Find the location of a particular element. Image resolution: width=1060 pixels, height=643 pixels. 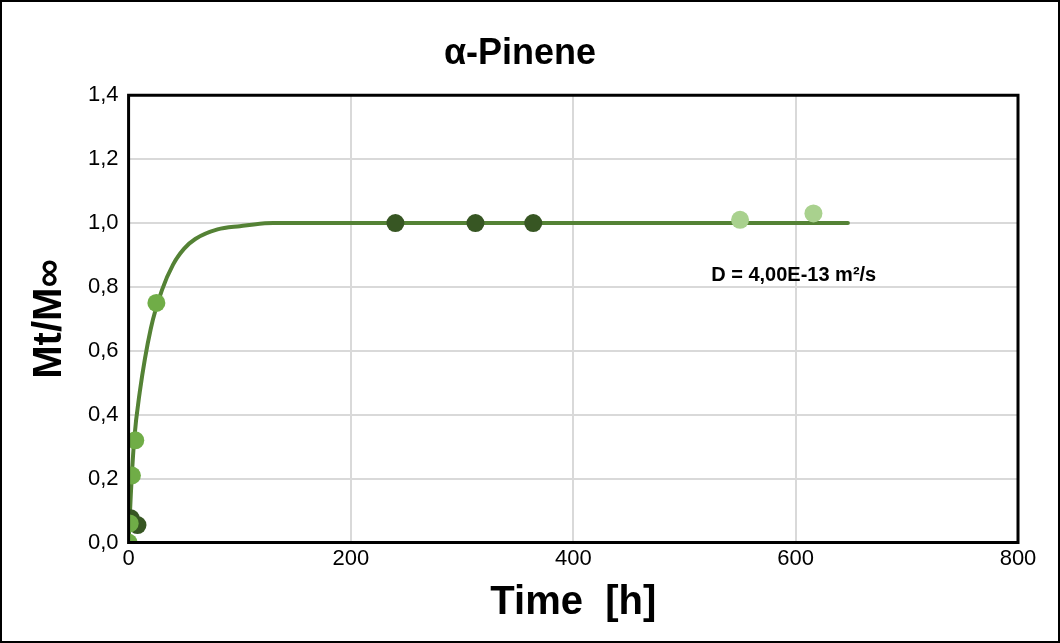

x-axis-title: Time [h] is located at coordinates (573, 600).